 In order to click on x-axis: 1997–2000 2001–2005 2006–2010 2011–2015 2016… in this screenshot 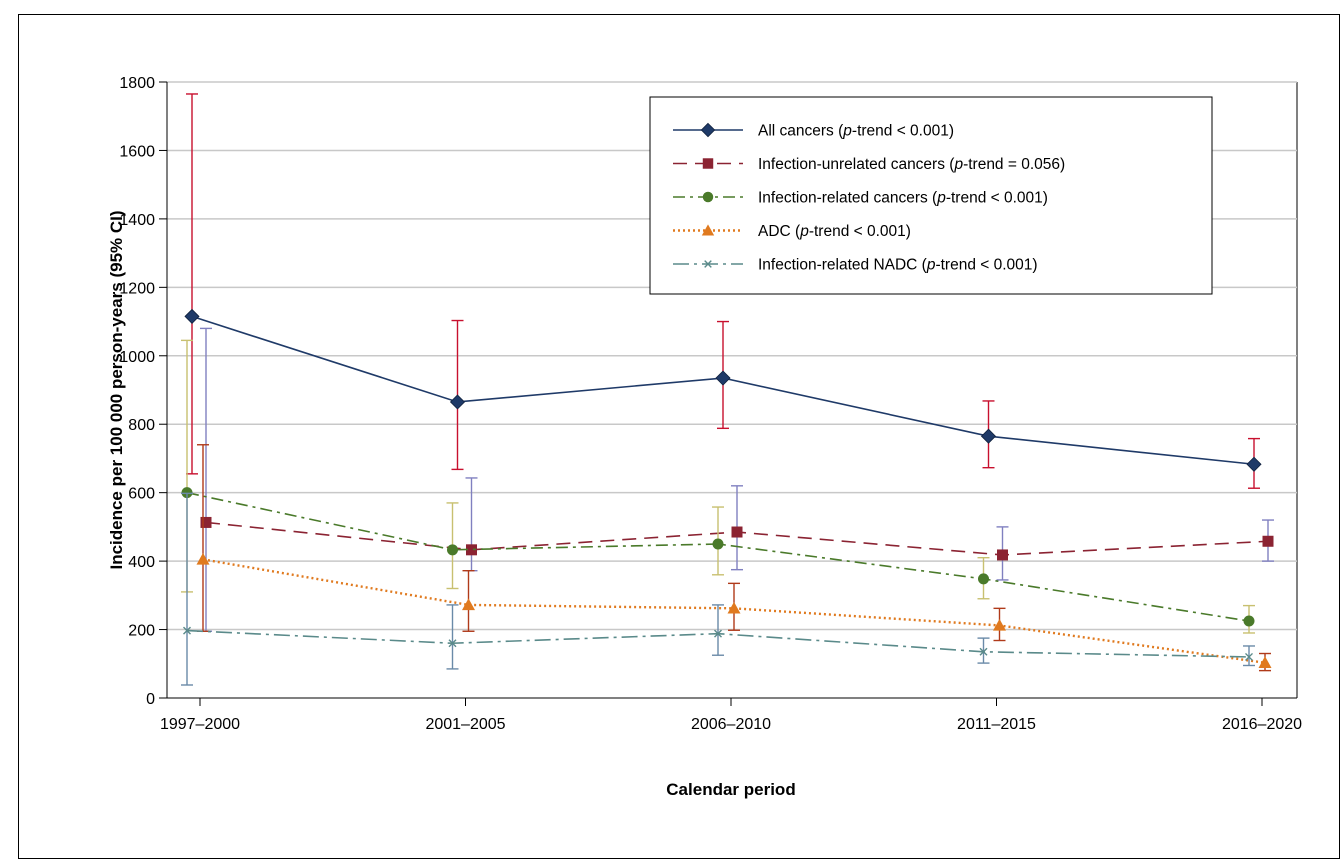, I will do `click(731, 715)`.